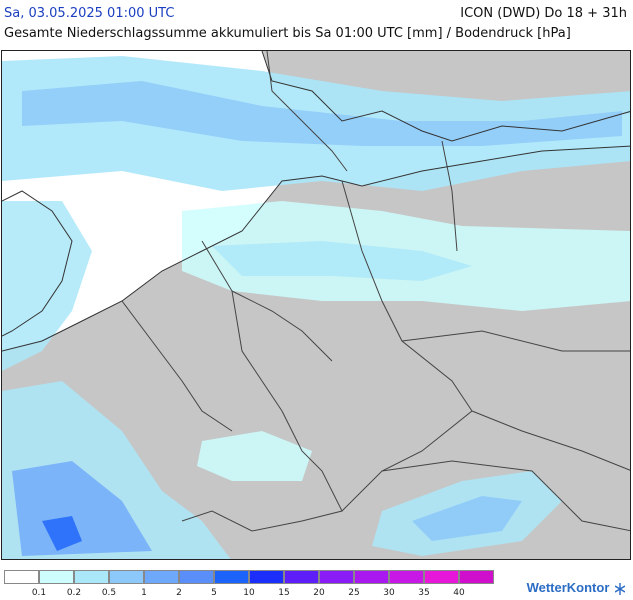  Describe the element at coordinates (214, 593) in the screenshot. I see `legend-label: 5` at that location.